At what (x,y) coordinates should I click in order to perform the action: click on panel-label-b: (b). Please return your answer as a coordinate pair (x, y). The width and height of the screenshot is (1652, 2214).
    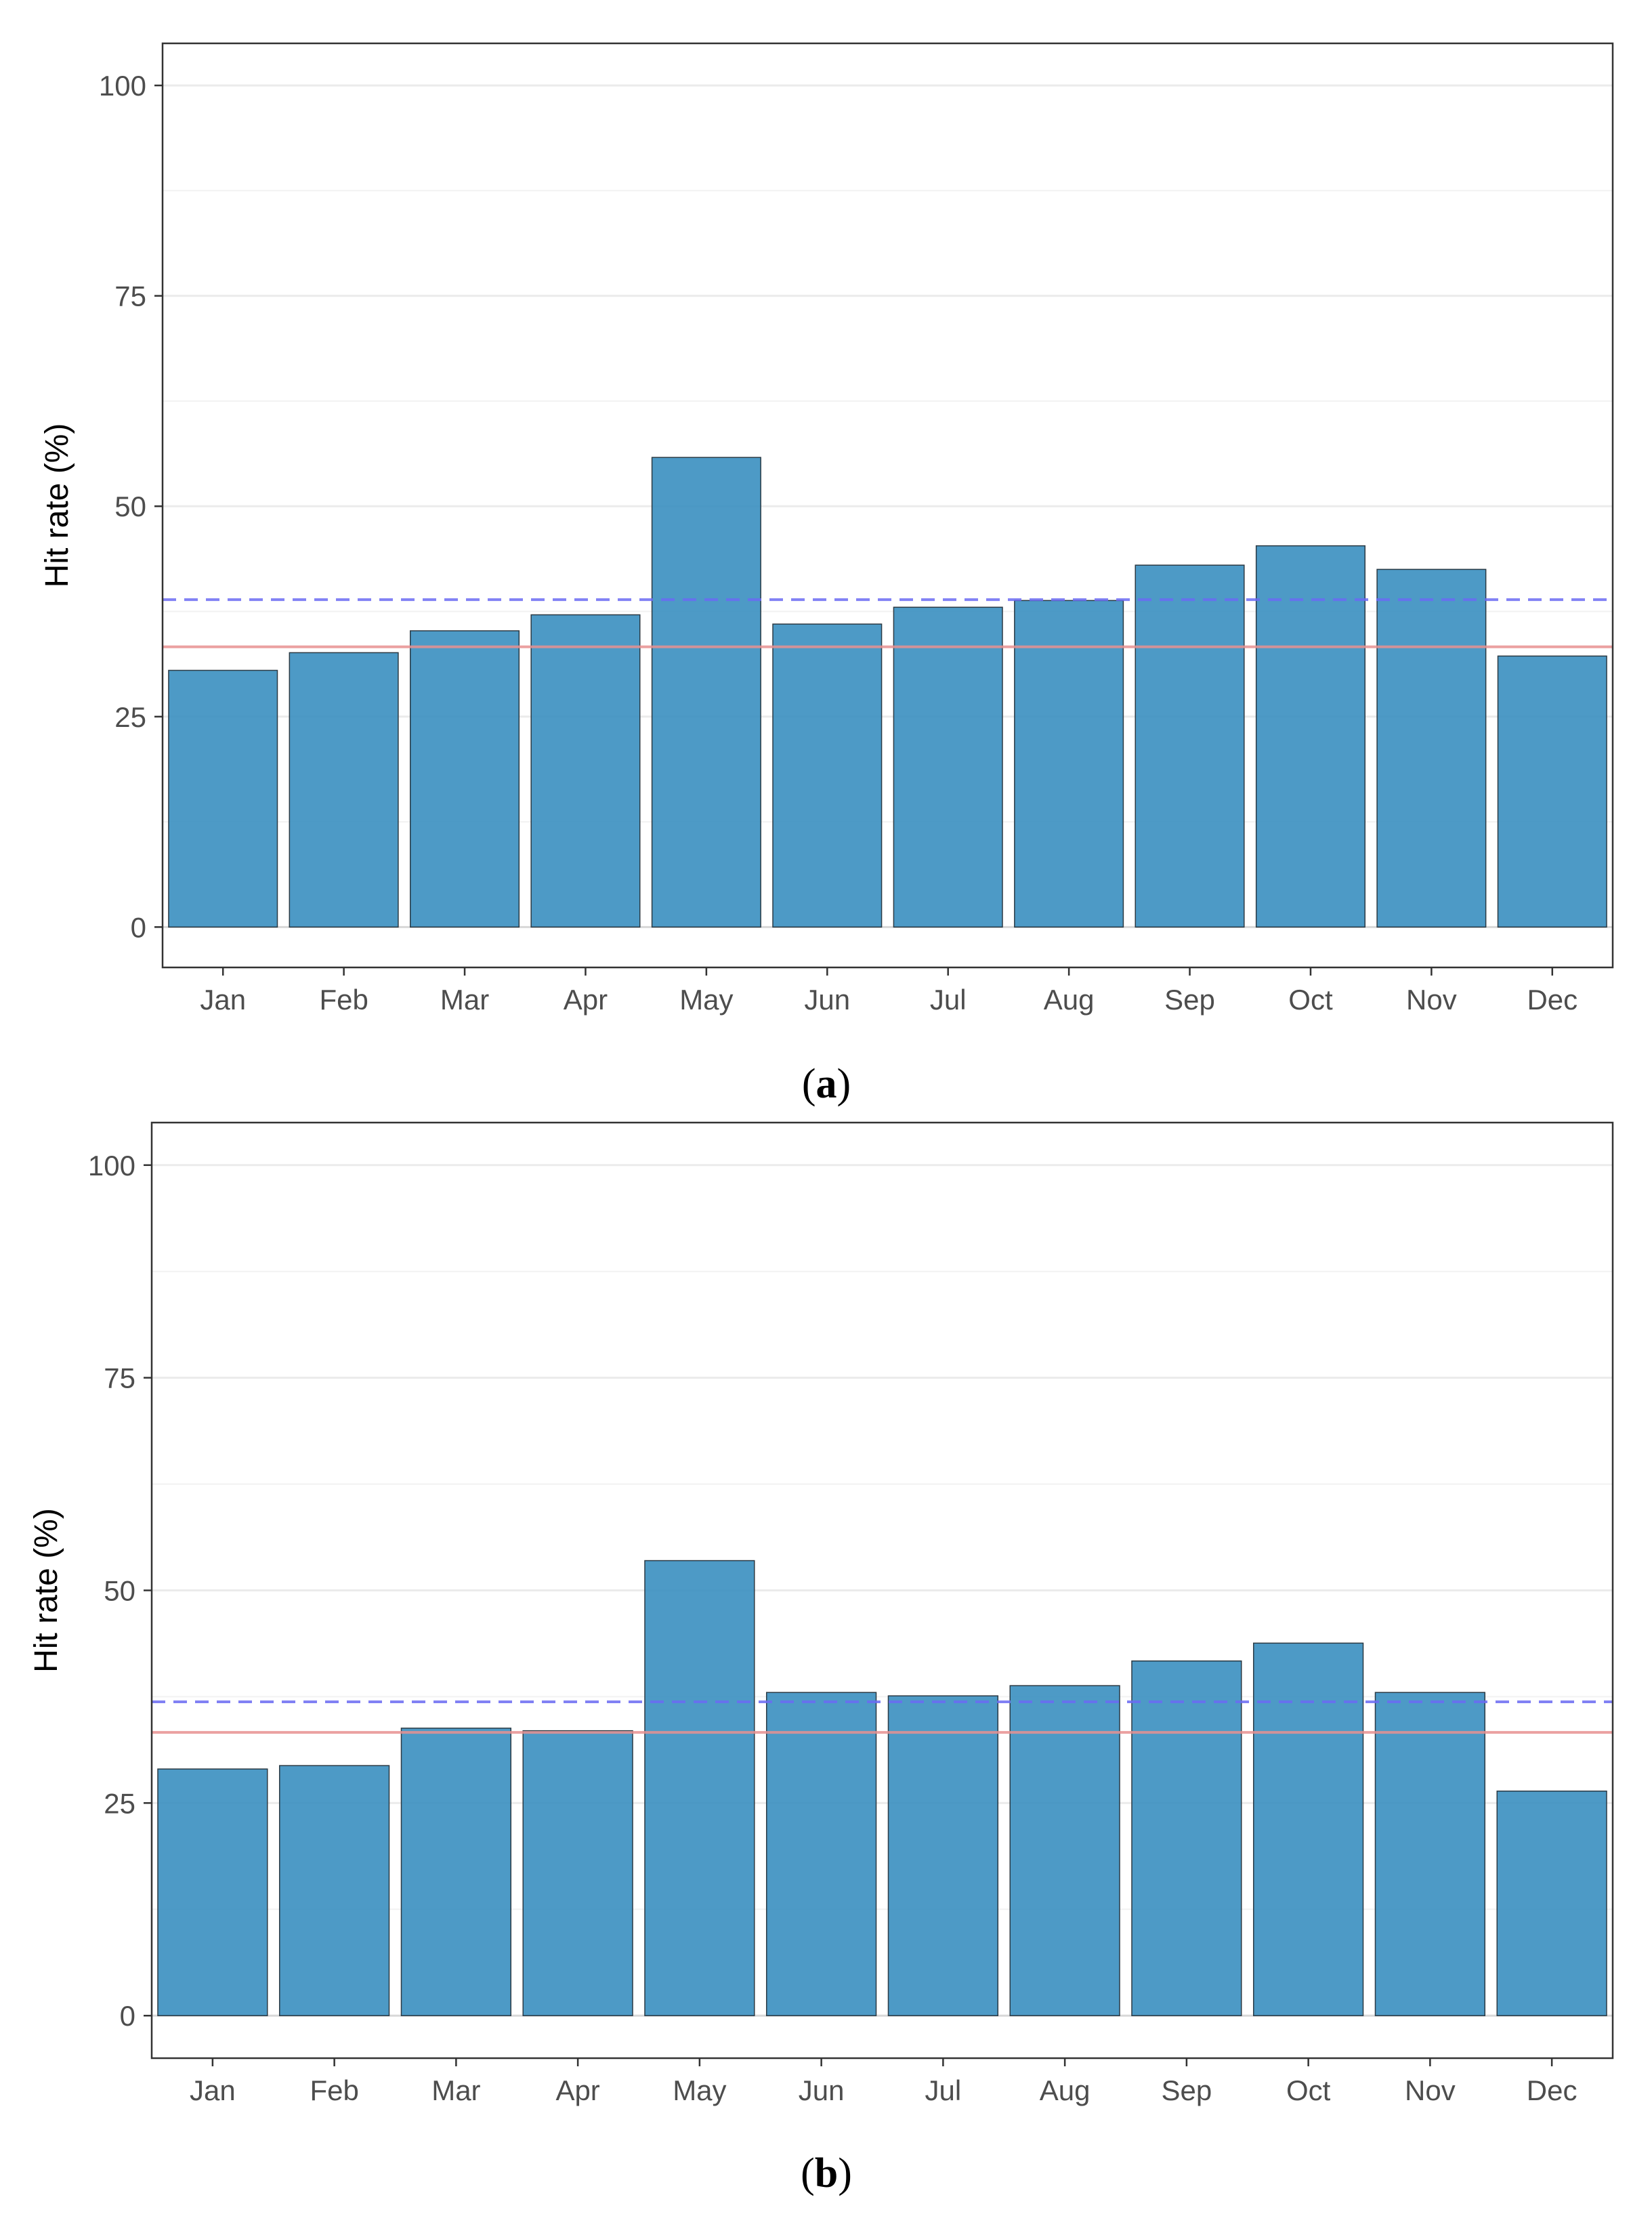
    Looking at the image, I should click on (826, 2173).